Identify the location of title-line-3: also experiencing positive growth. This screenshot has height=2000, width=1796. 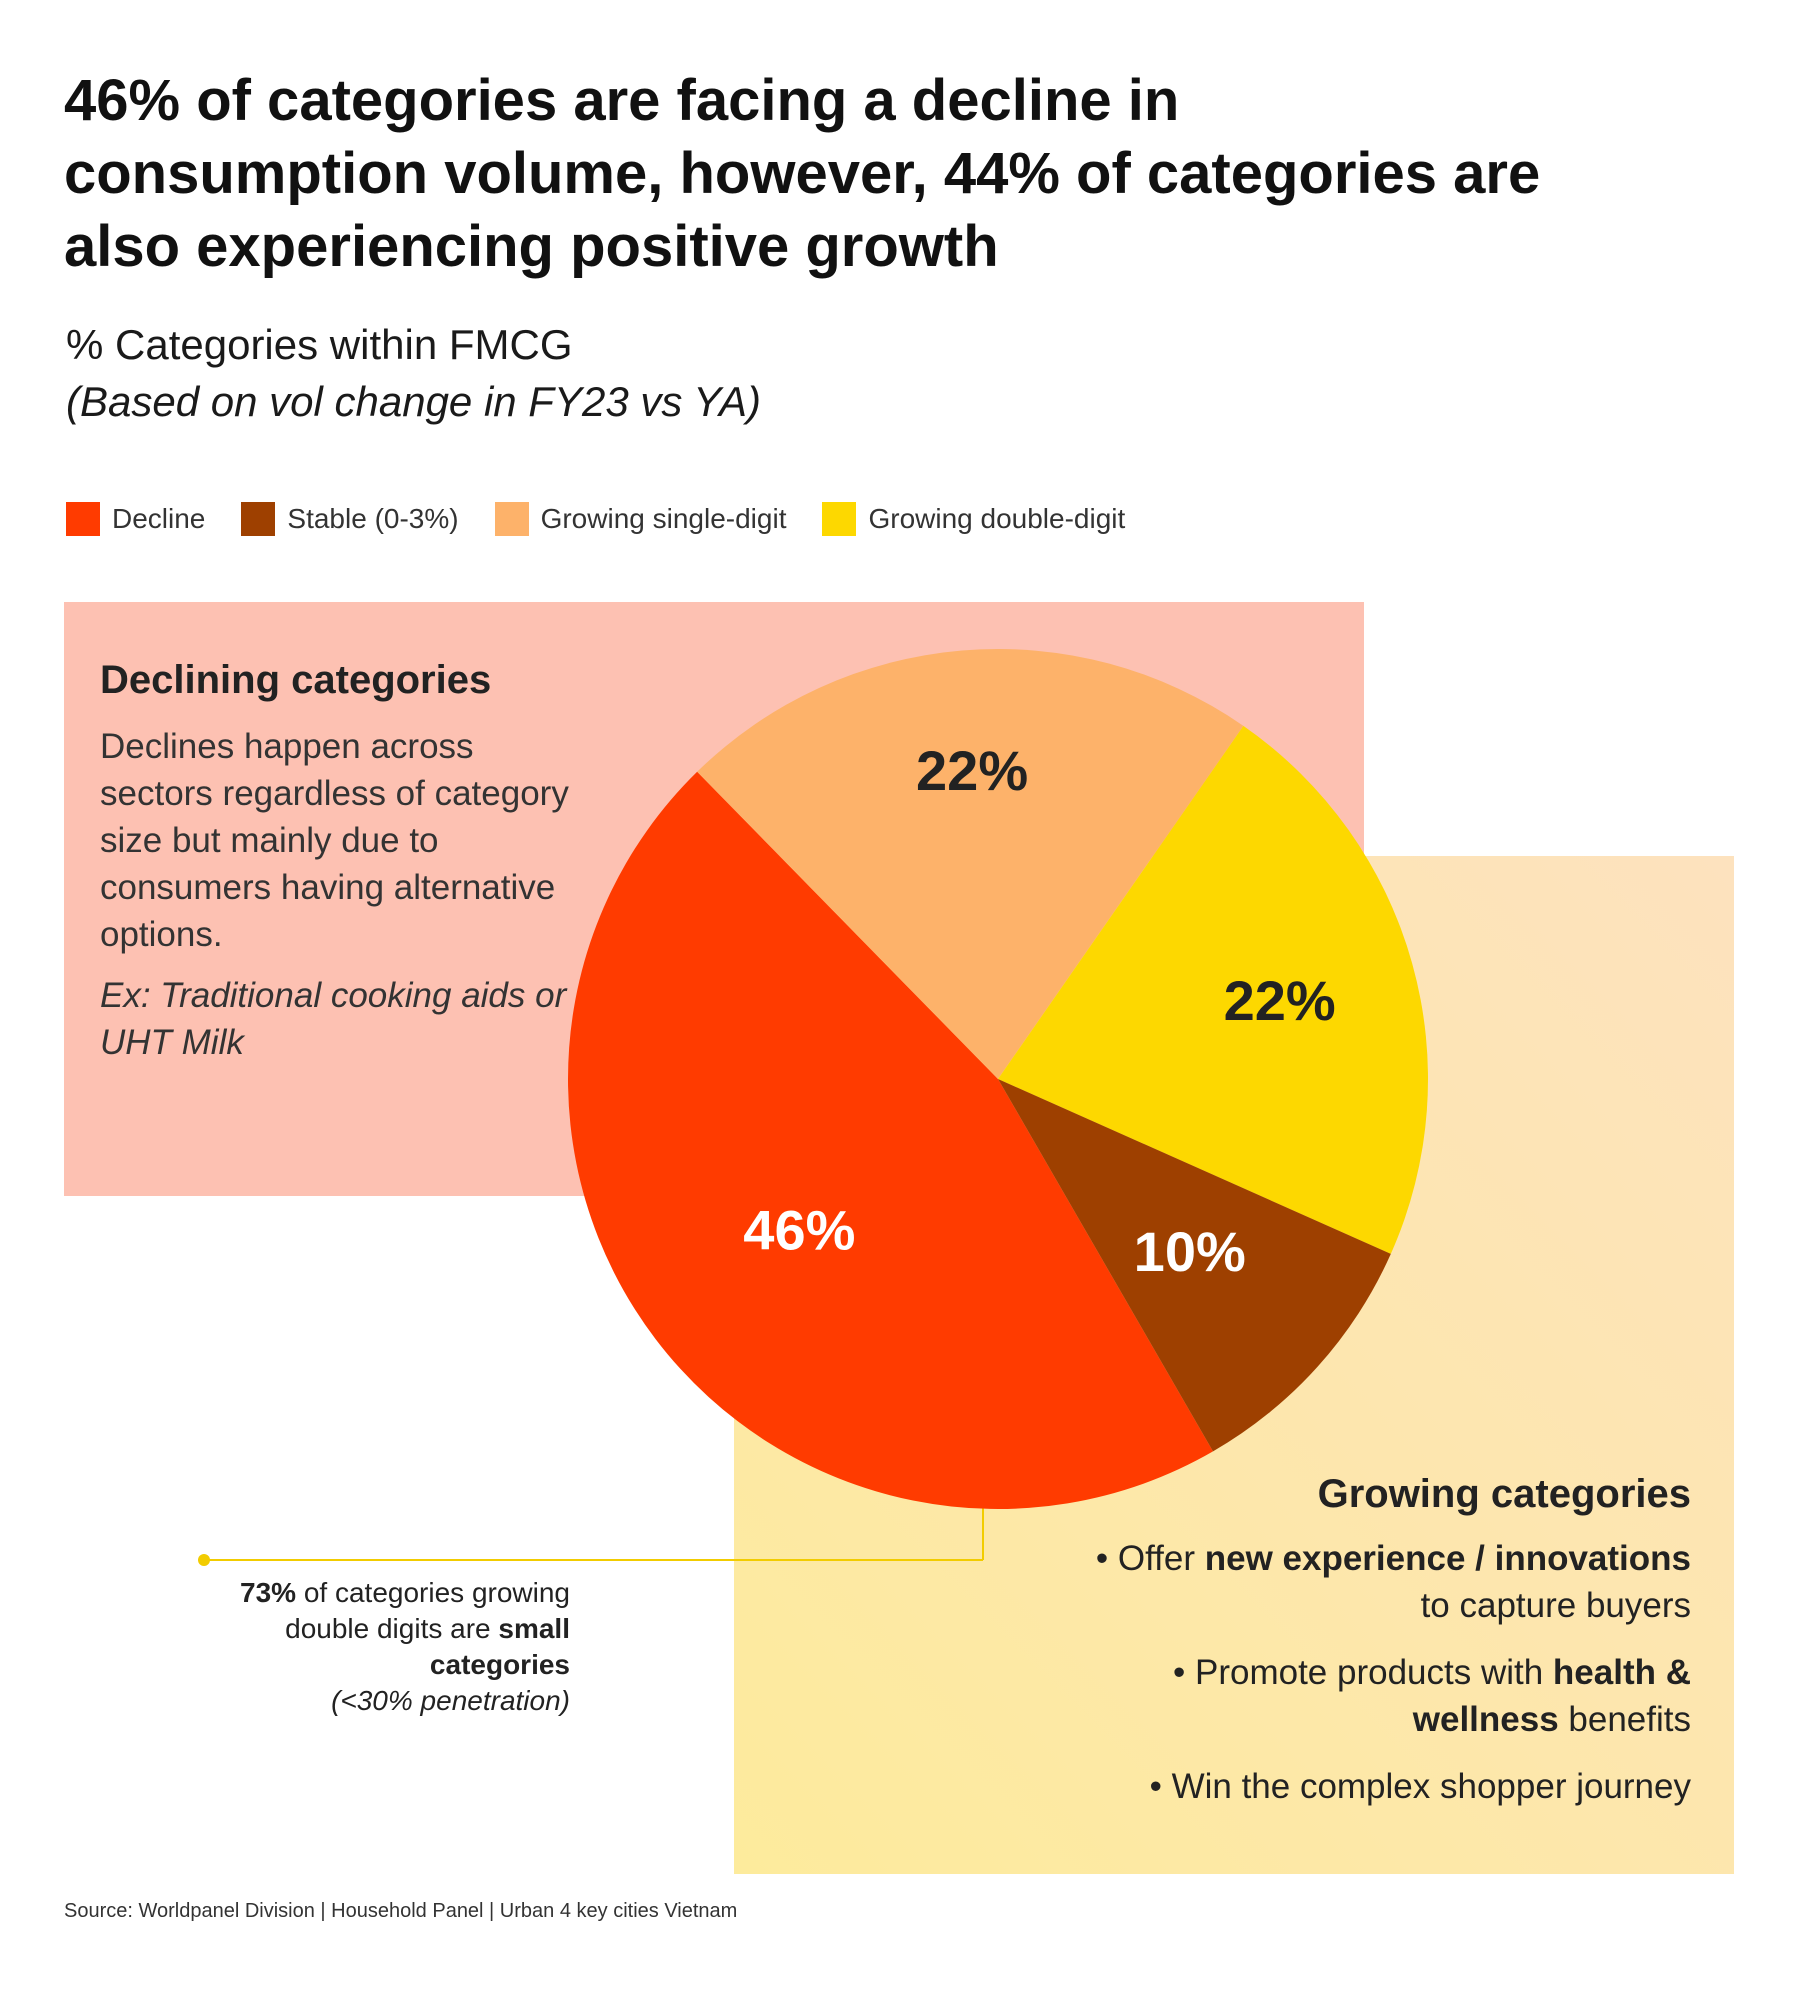
(531, 246).